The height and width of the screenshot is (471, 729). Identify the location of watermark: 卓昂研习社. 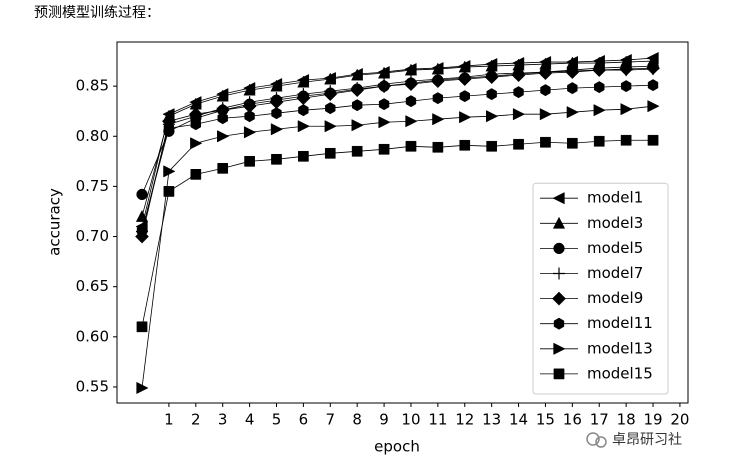
(647, 440).